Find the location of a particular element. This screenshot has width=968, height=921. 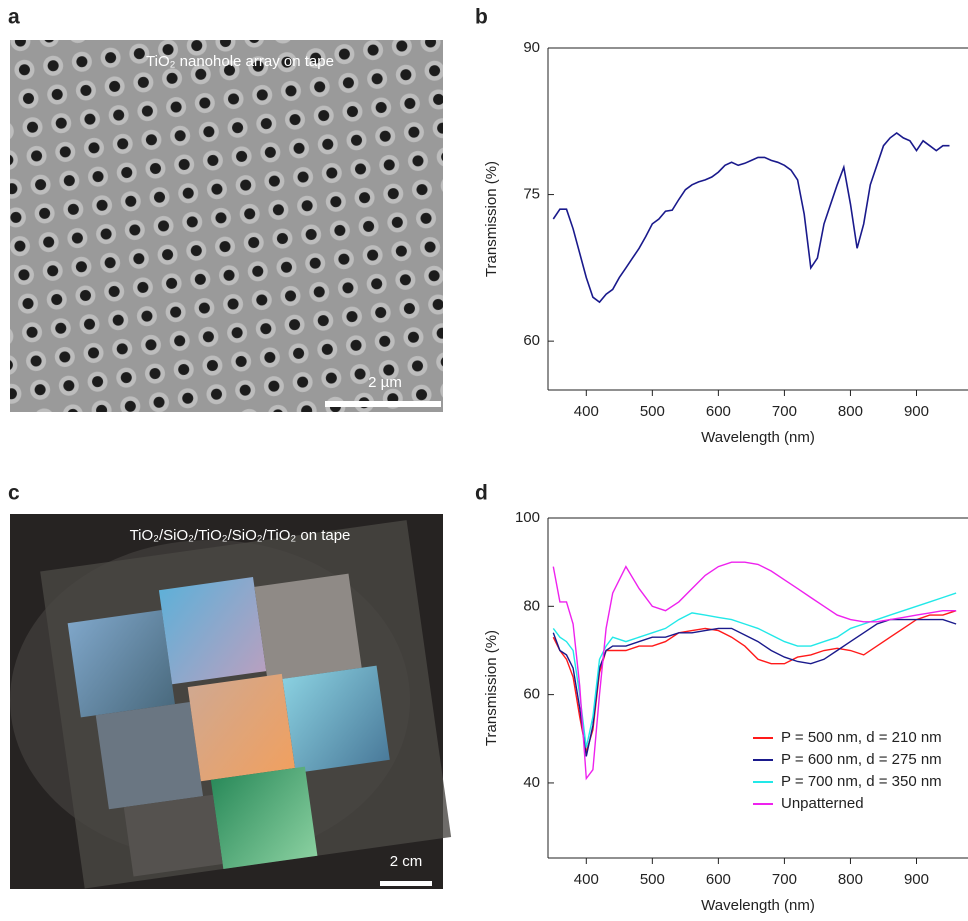

legend-label: P = 500 nm, d = 210 nm is located at coordinates (861, 737).